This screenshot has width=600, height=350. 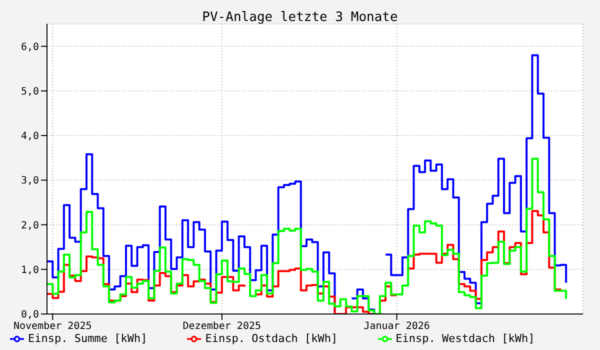 What do you see at coordinates (29, 136) in the screenshot?
I see `y-tick-label: 4,0` at bounding box center [29, 136].